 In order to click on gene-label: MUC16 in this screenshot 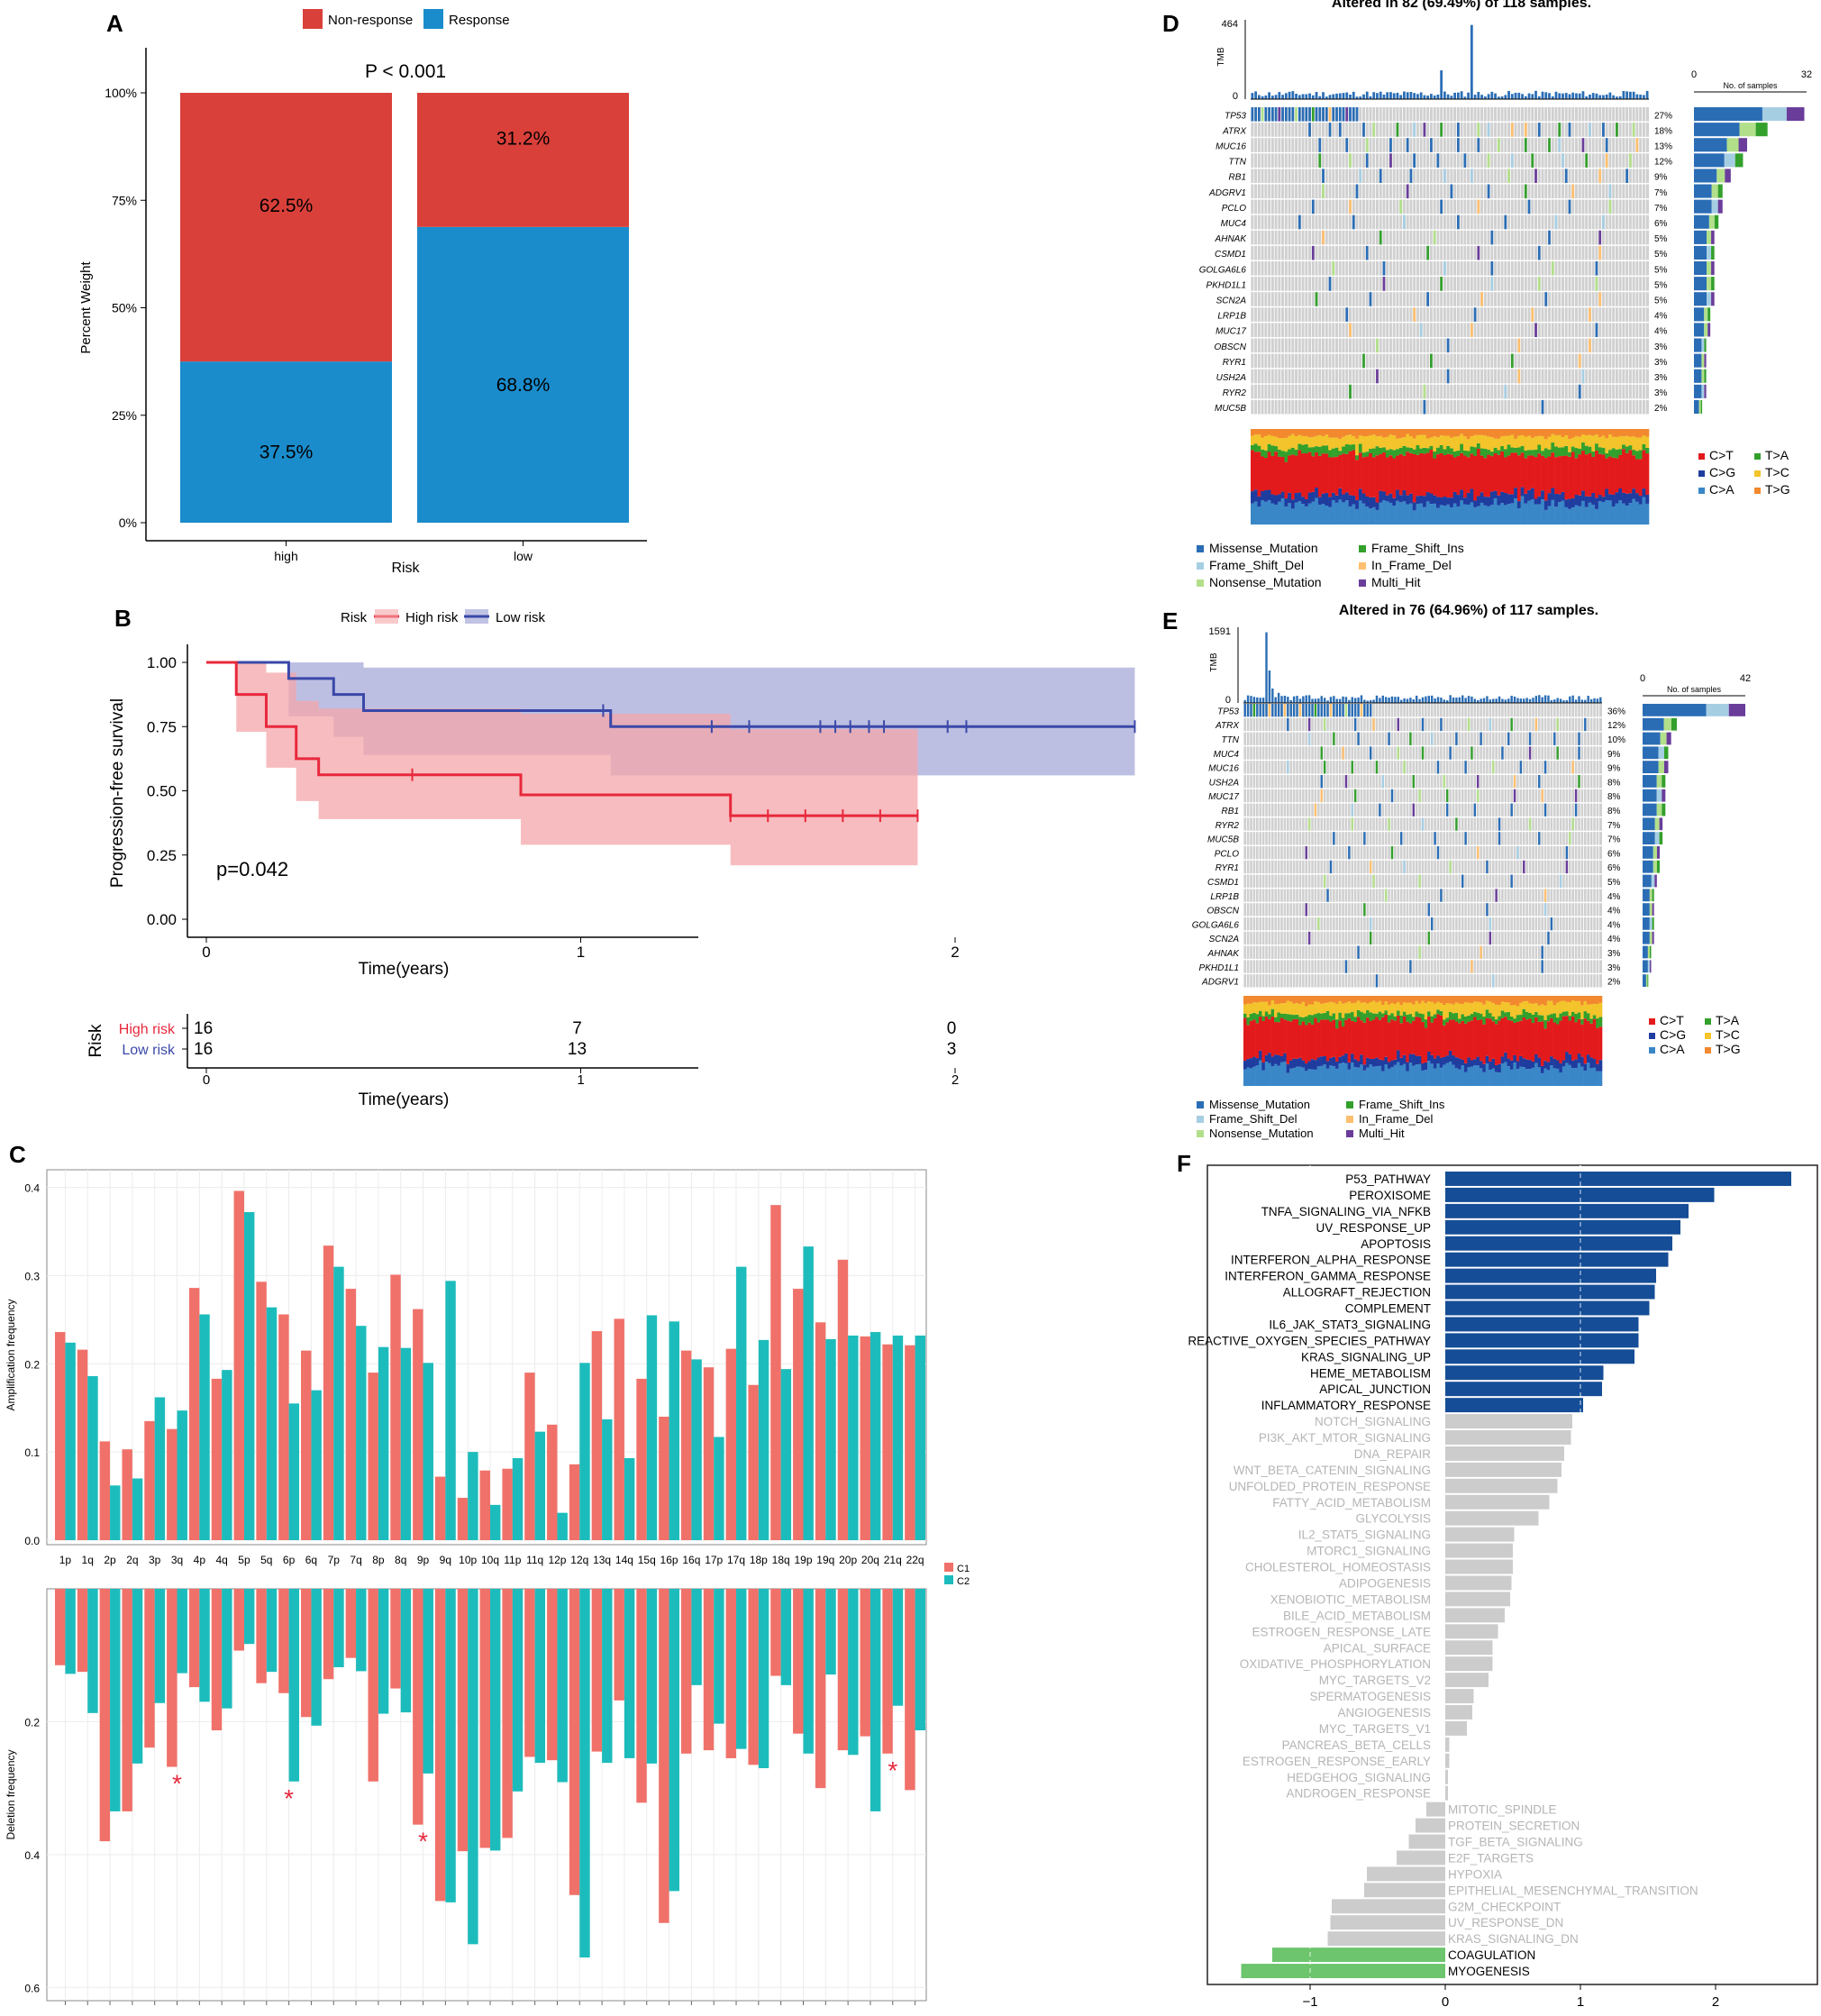, I will do `click(1223, 769)`.